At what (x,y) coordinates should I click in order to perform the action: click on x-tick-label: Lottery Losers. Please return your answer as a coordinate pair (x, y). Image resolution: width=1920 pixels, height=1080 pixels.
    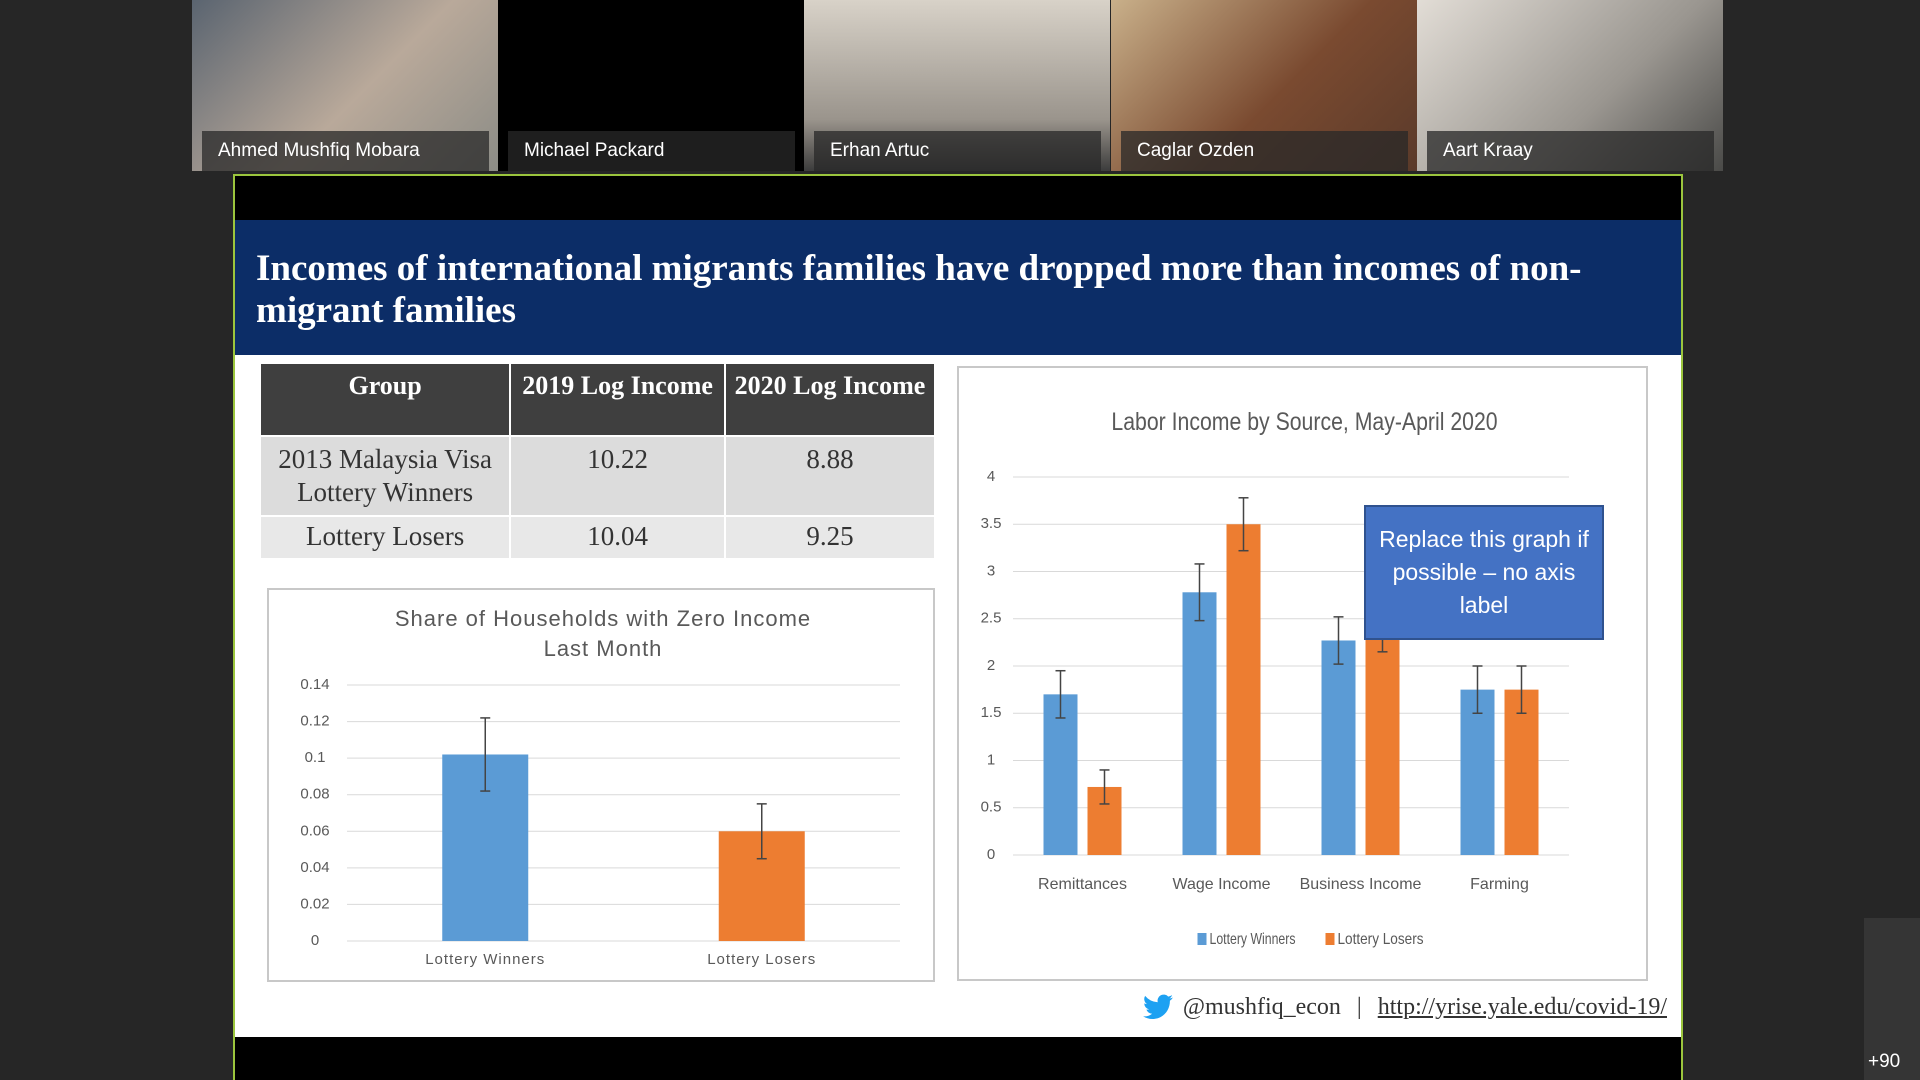
    Looking at the image, I should click on (761, 959).